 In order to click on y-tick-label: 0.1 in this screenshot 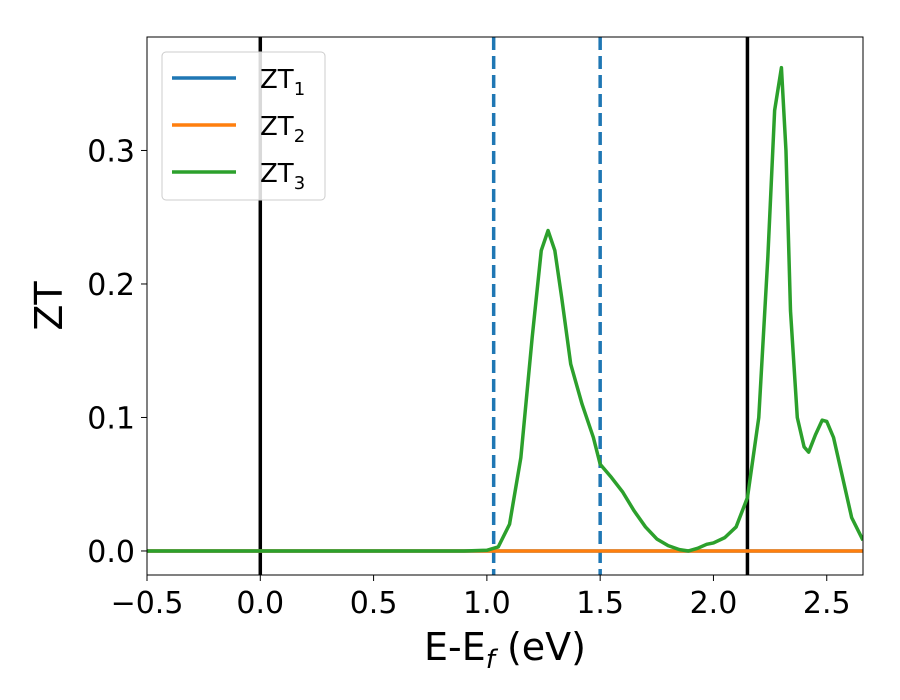, I will do `click(111, 418)`.